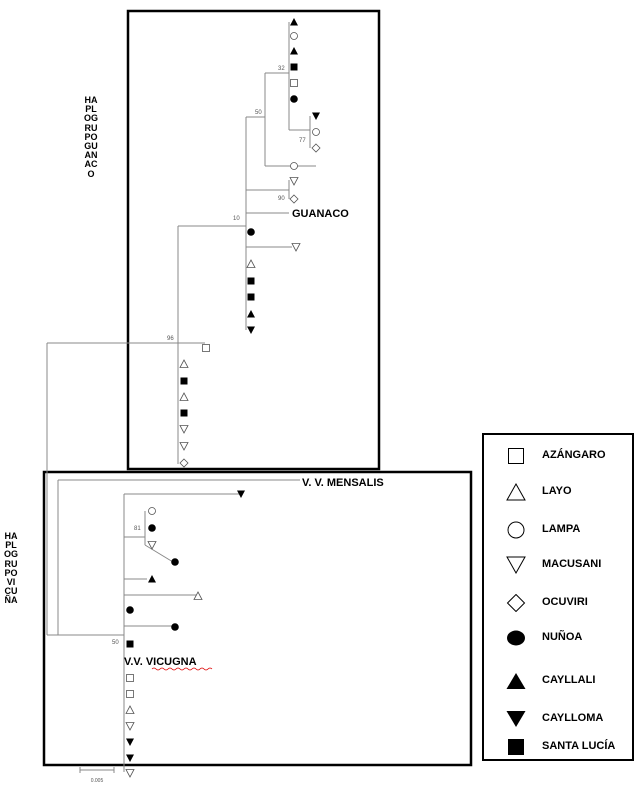 This screenshot has height=807, width=638. I want to click on open-triangle-up-icon, so click(516, 492).